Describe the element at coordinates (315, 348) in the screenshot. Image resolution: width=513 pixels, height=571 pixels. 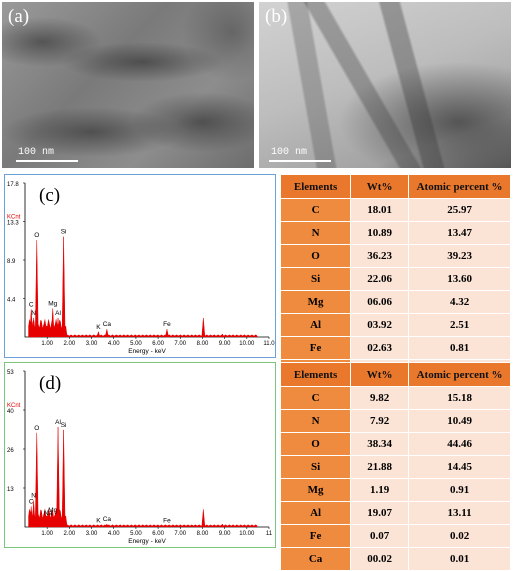
I see `element-cell: Fe` at that location.